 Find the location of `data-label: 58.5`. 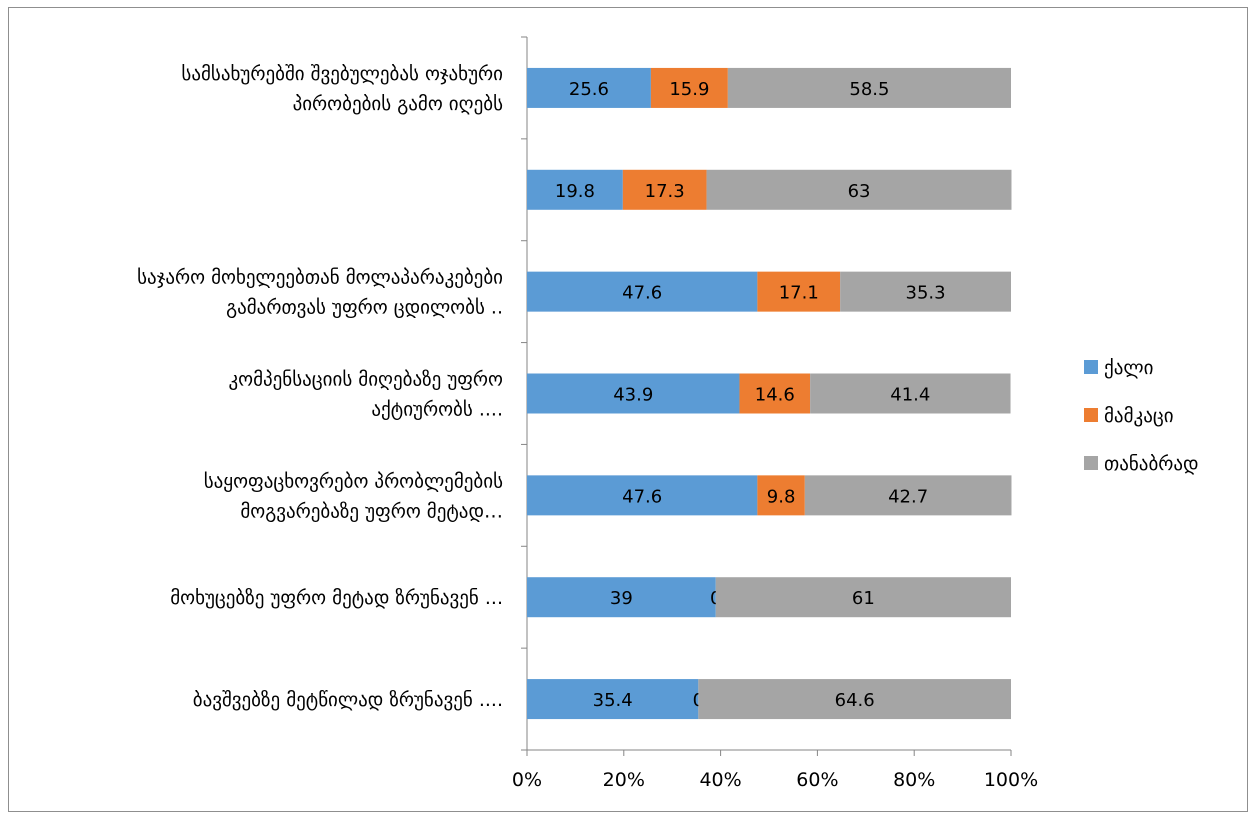

data-label: 58.5 is located at coordinates (869, 89).